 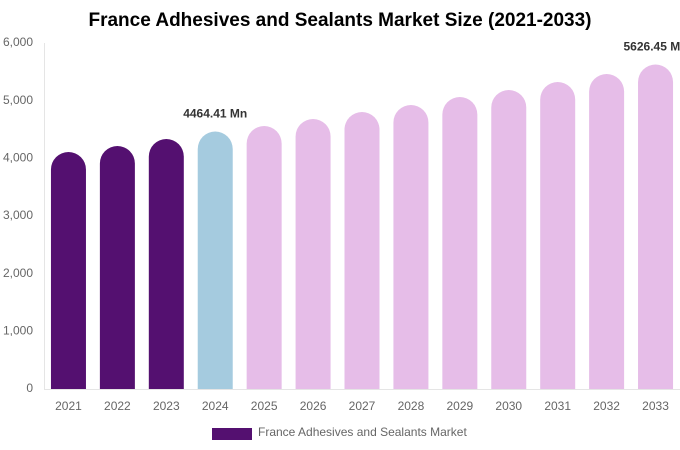 I want to click on y-tick-label: 4,000, so click(x=18, y=158).